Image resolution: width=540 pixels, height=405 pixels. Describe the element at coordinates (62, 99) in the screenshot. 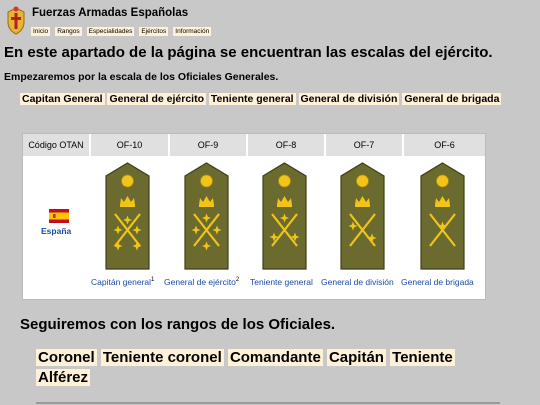

I see `rank-link-capitan-general: Capitan General` at that location.